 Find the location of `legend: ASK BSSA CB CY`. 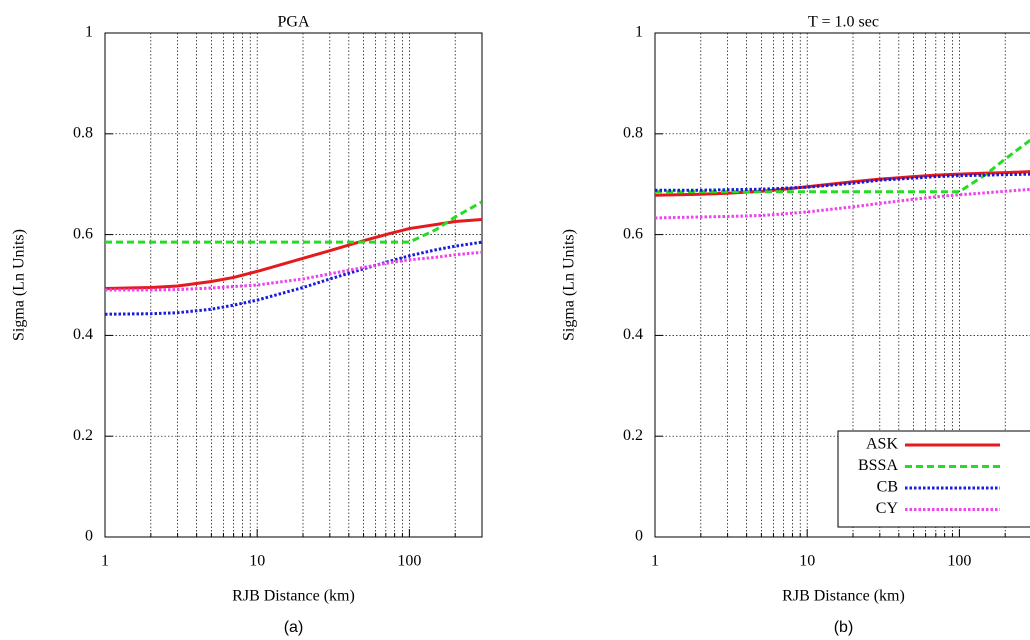

legend: ASK BSSA CB CY is located at coordinates (933, 479).